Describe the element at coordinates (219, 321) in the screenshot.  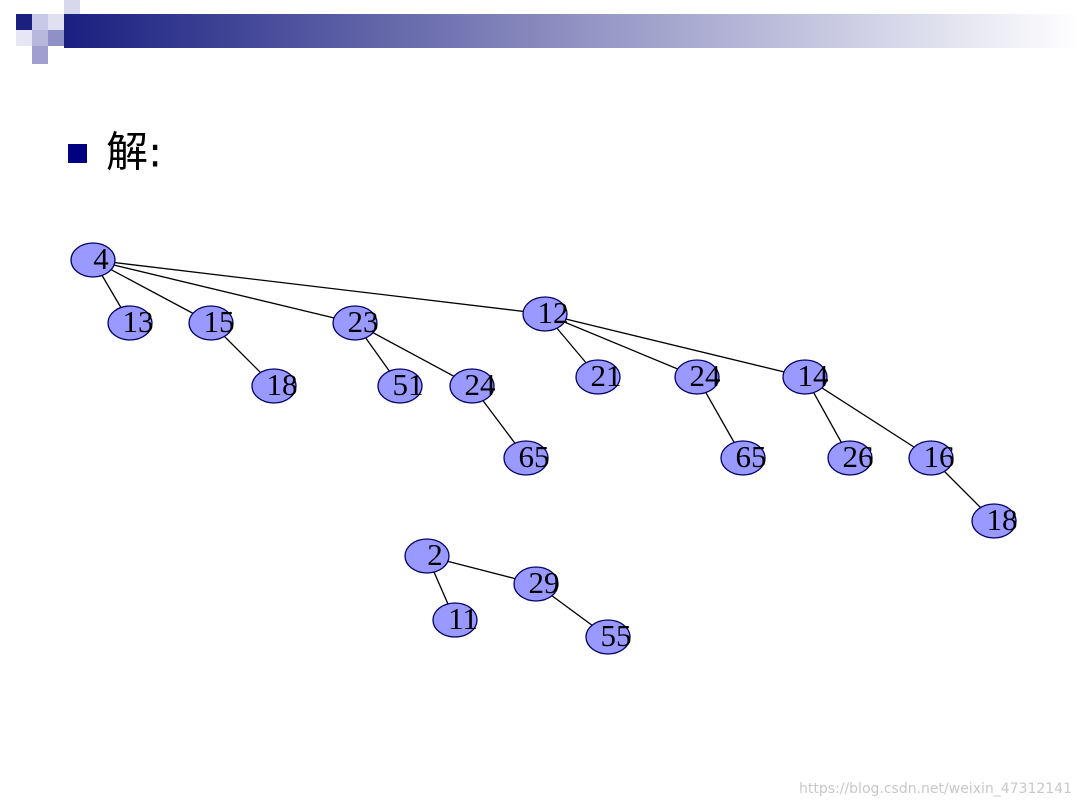
I see `node-label: 15` at that location.